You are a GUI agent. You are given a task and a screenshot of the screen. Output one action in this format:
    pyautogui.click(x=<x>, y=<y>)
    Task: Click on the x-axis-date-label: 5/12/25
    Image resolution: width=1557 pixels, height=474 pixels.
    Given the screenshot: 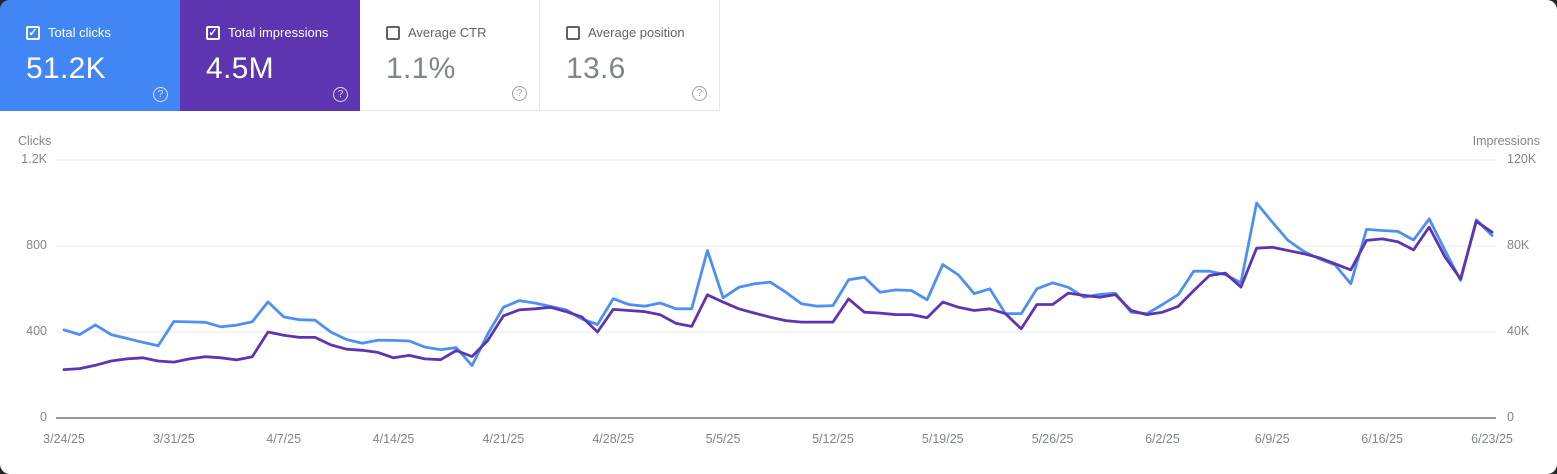 What is the action you would take?
    pyautogui.click(x=833, y=439)
    